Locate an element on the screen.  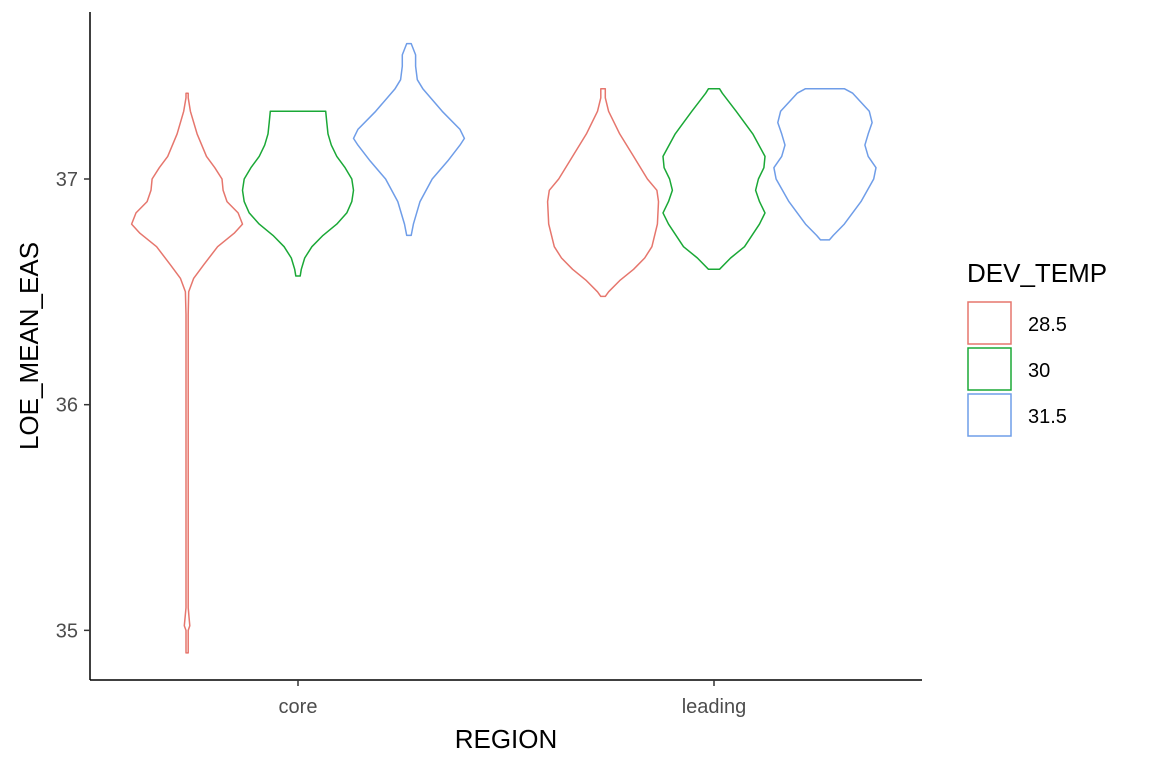
y-axis-title: LOE_MEAN_EAS is located at coordinates (29, 346).